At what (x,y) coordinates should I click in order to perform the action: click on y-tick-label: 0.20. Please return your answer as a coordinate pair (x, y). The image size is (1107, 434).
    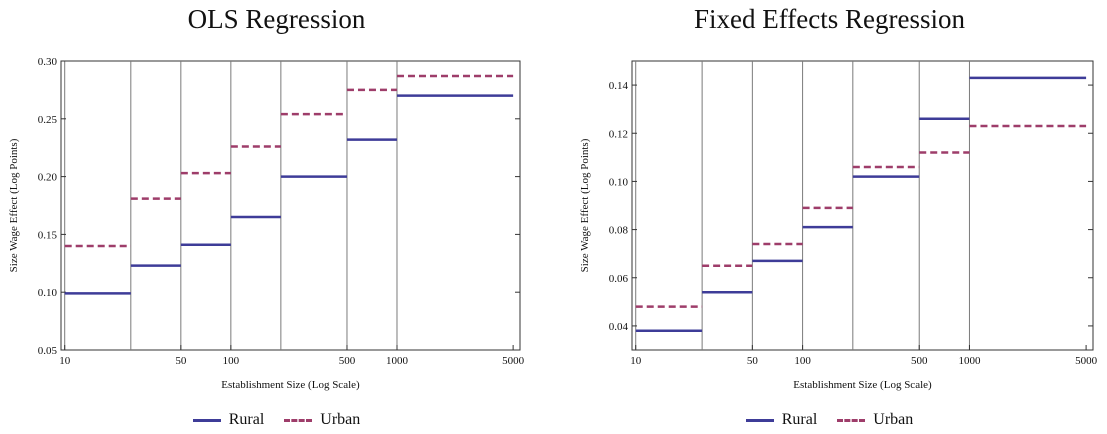
    Looking at the image, I should click on (48, 178).